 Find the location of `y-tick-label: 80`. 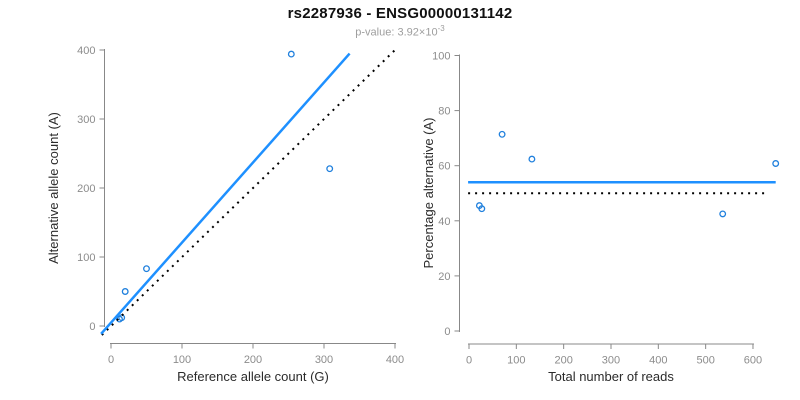

y-tick-label: 80 is located at coordinates (444, 112).